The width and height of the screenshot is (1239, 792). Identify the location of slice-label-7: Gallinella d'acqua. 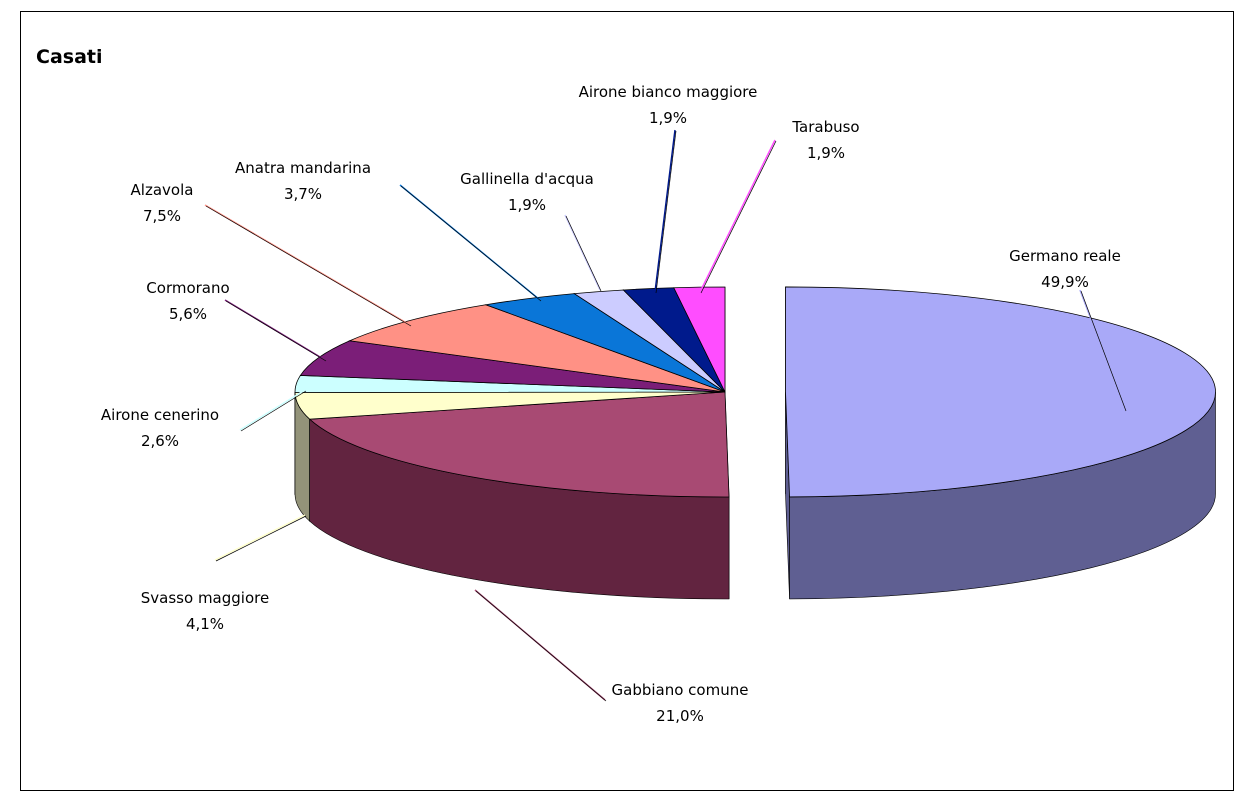
(527, 179).